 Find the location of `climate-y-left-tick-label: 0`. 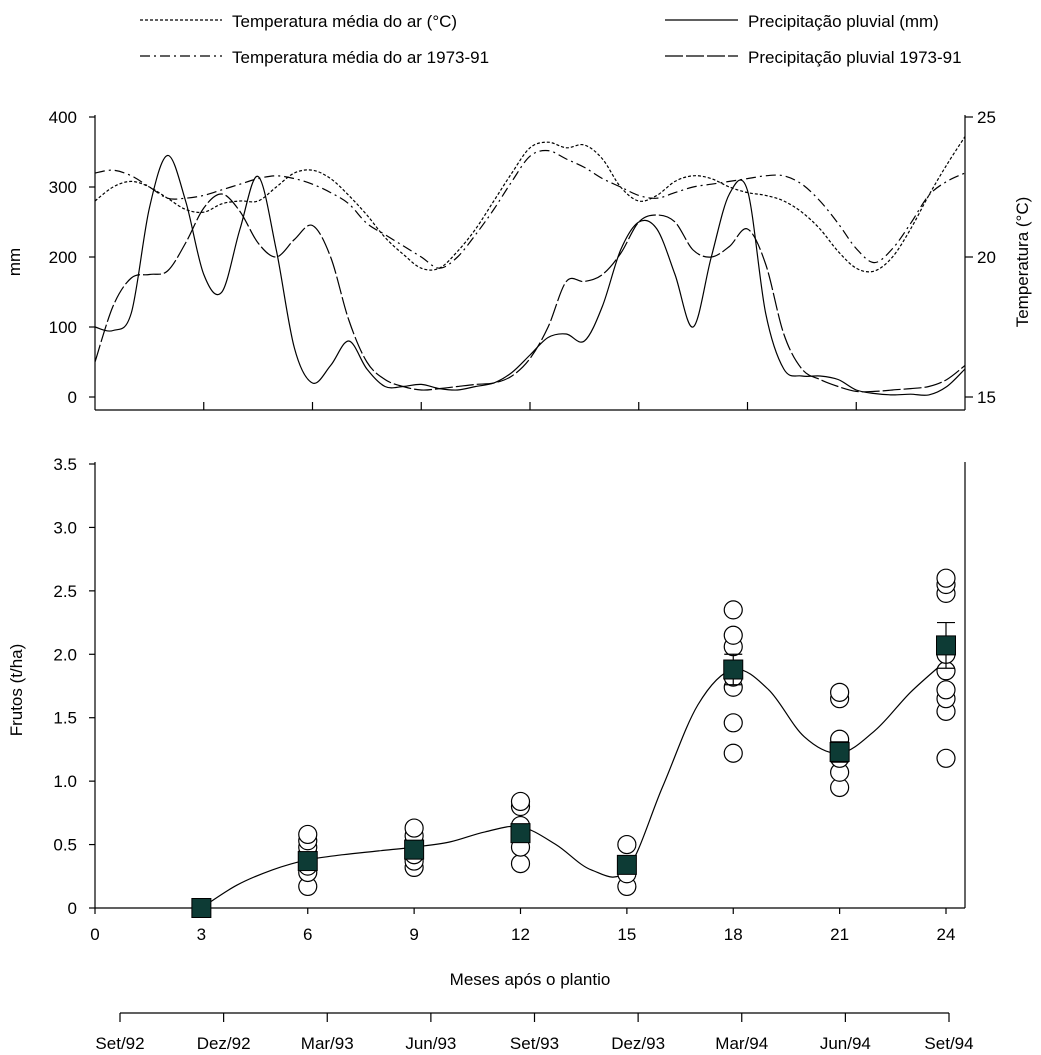

climate-y-left-tick-label: 0 is located at coordinates (72, 397).